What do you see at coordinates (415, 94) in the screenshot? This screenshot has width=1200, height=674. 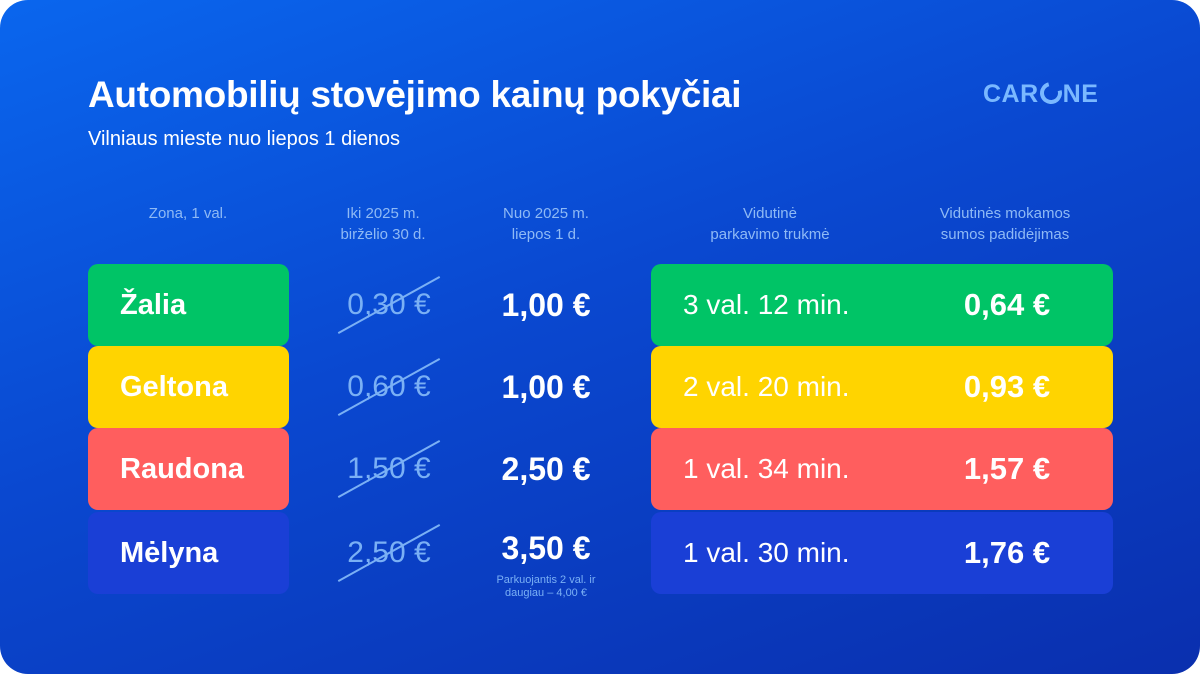 I see `page-title: Automobilių stovėjimo kainų pokyčiai` at bounding box center [415, 94].